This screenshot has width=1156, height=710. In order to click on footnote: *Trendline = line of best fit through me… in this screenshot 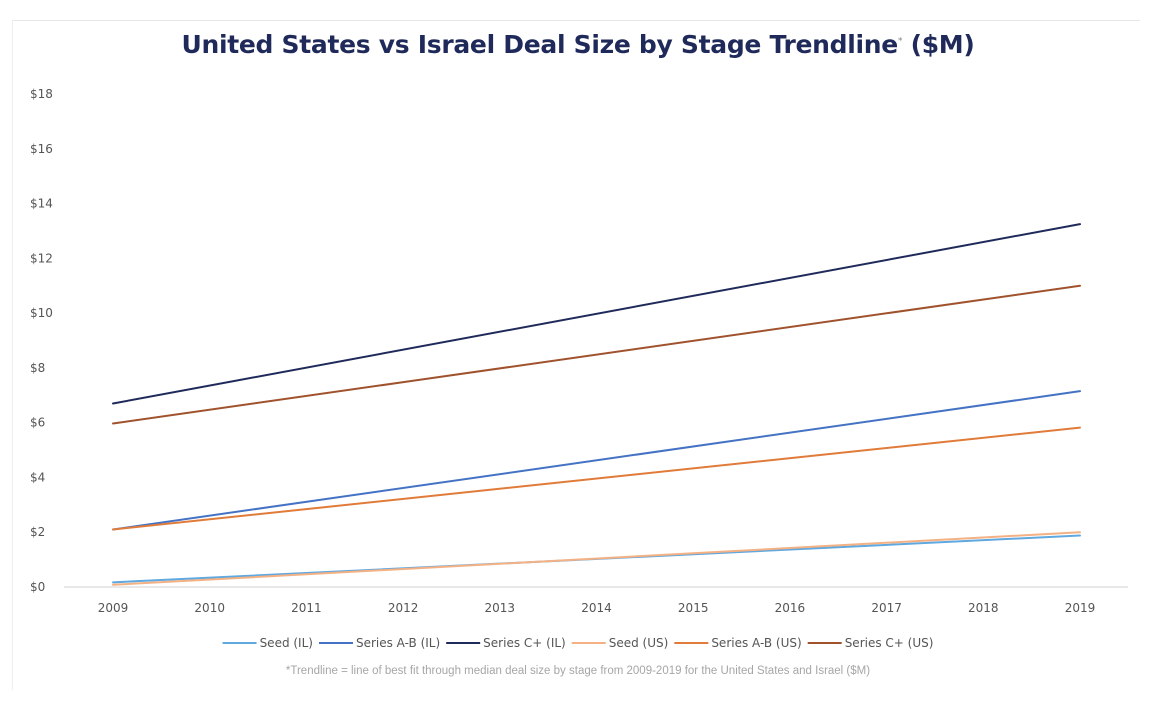, I will do `click(578, 671)`.